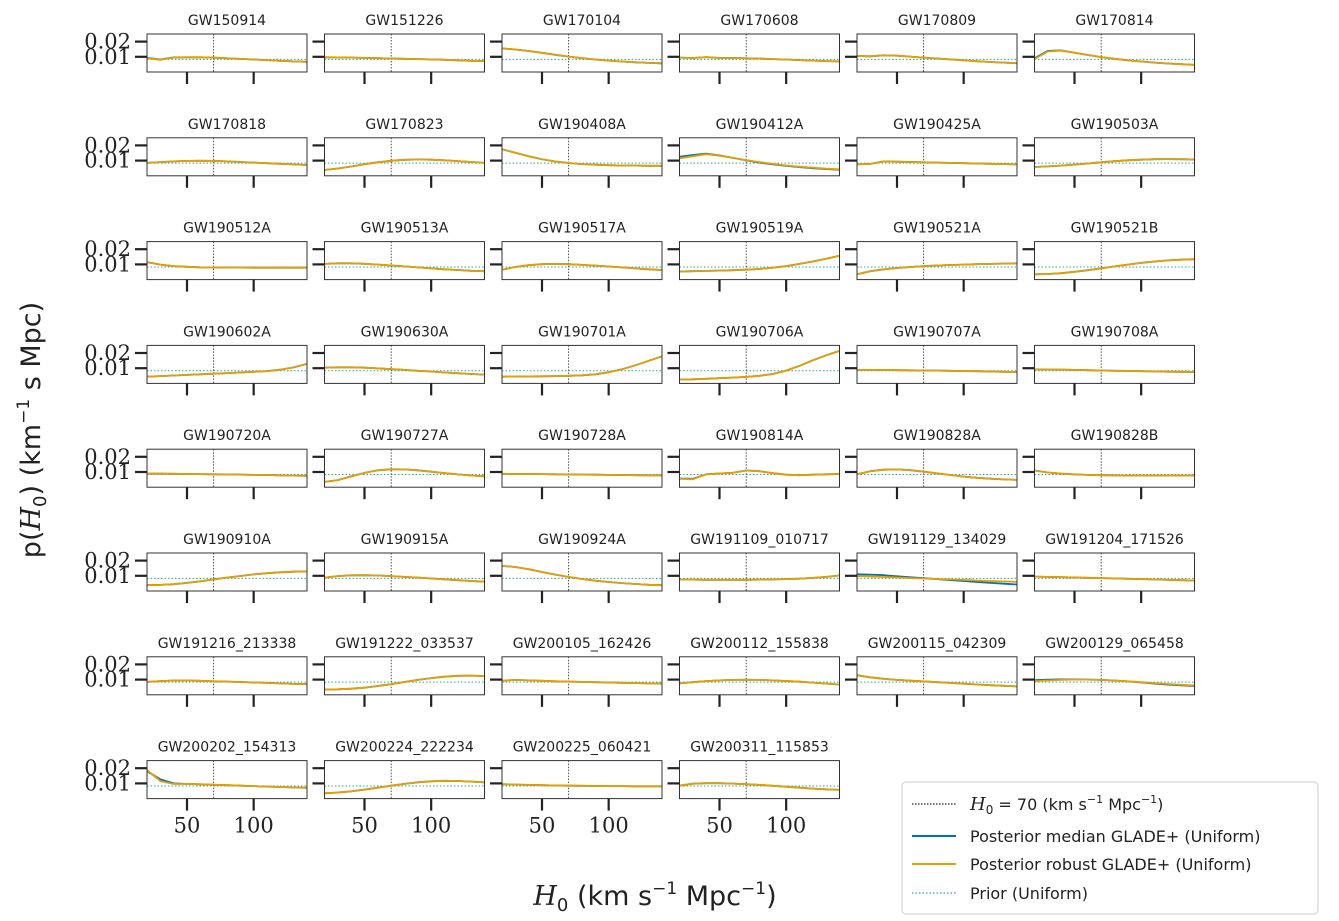 Image resolution: width=1339 pixels, height=921 pixels. What do you see at coordinates (759, 748) in the screenshot?
I see `panel-title: GW200311_115853` at bounding box center [759, 748].